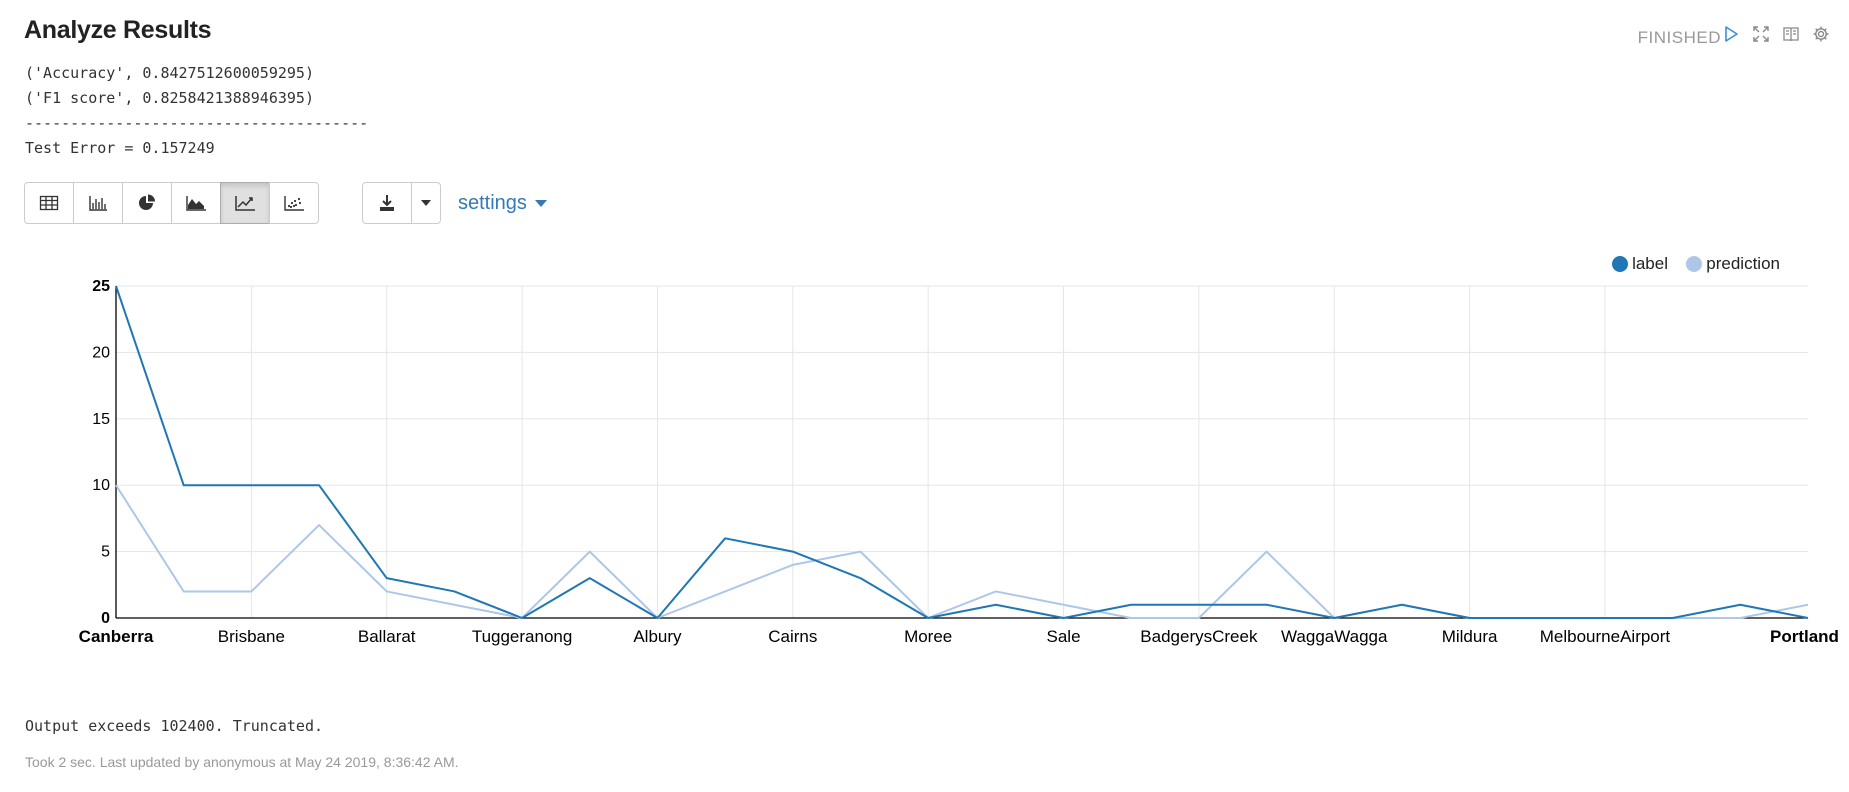  I want to click on legend-item-prediction: prediction, so click(1733, 264).